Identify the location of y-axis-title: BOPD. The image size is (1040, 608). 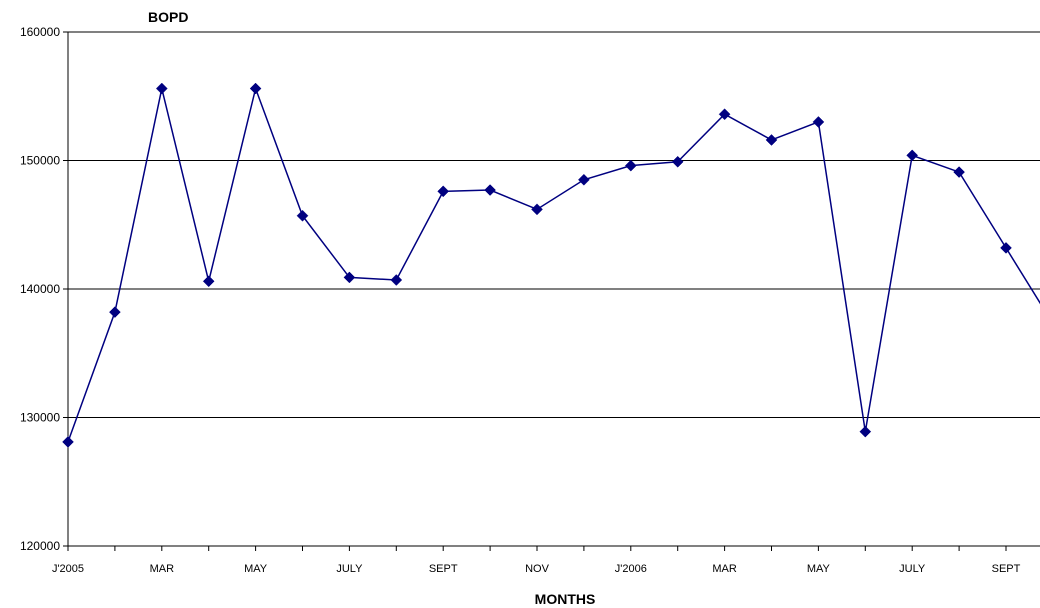
(168, 17).